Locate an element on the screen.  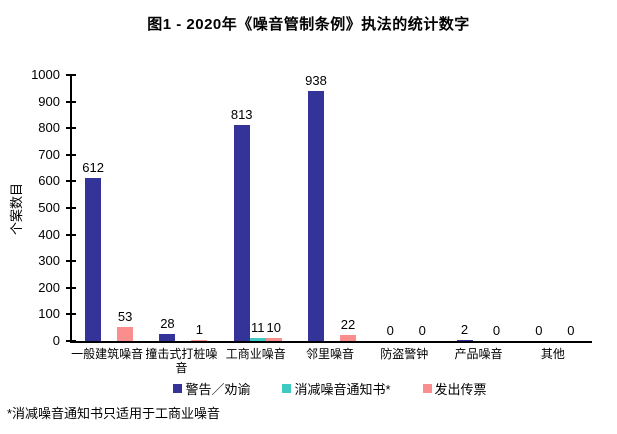
bar-group: 938 22 is located at coordinates (332, 207).